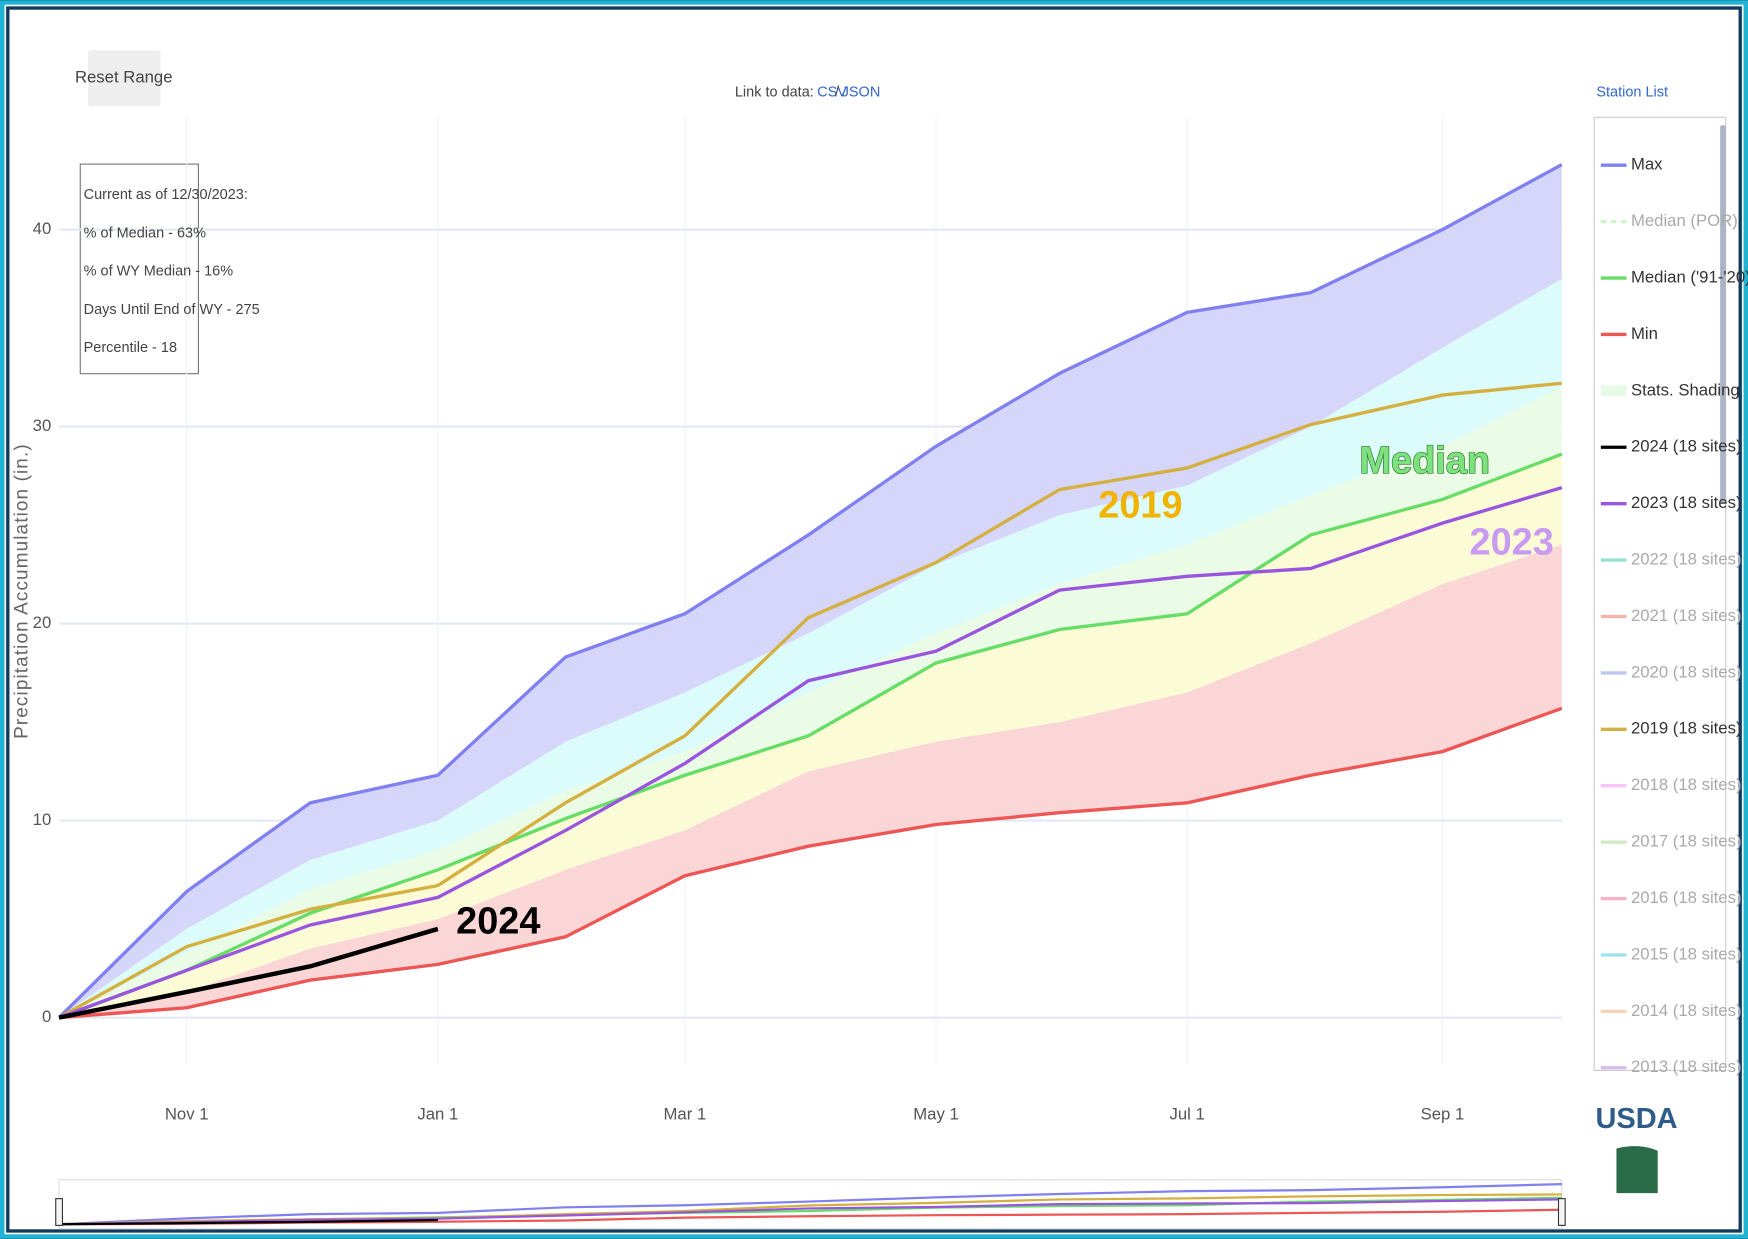 Image resolution: width=1748 pixels, height=1239 pixels. What do you see at coordinates (1684, 220) in the screenshot?
I see `legend-label: Median (POR)` at bounding box center [1684, 220].